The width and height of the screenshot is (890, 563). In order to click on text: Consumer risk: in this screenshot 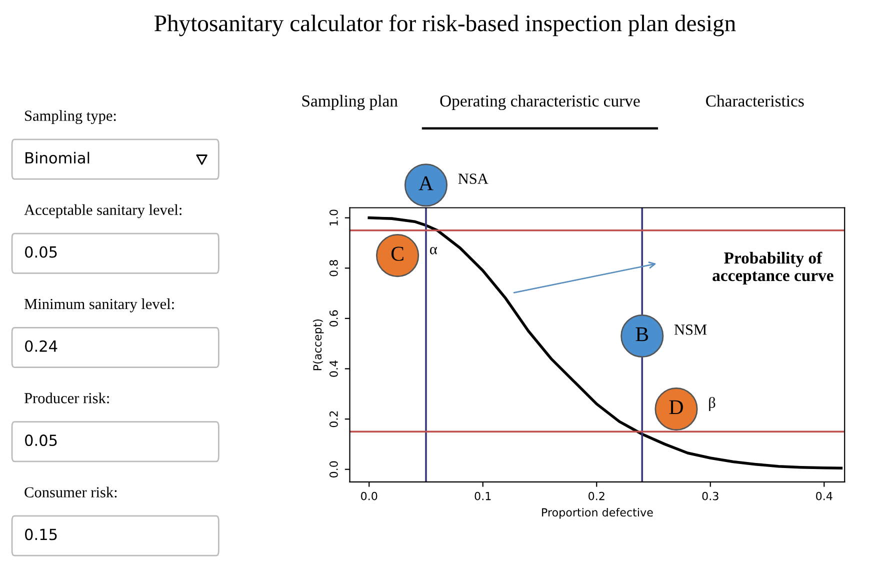, I will do `click(70, 492)`.